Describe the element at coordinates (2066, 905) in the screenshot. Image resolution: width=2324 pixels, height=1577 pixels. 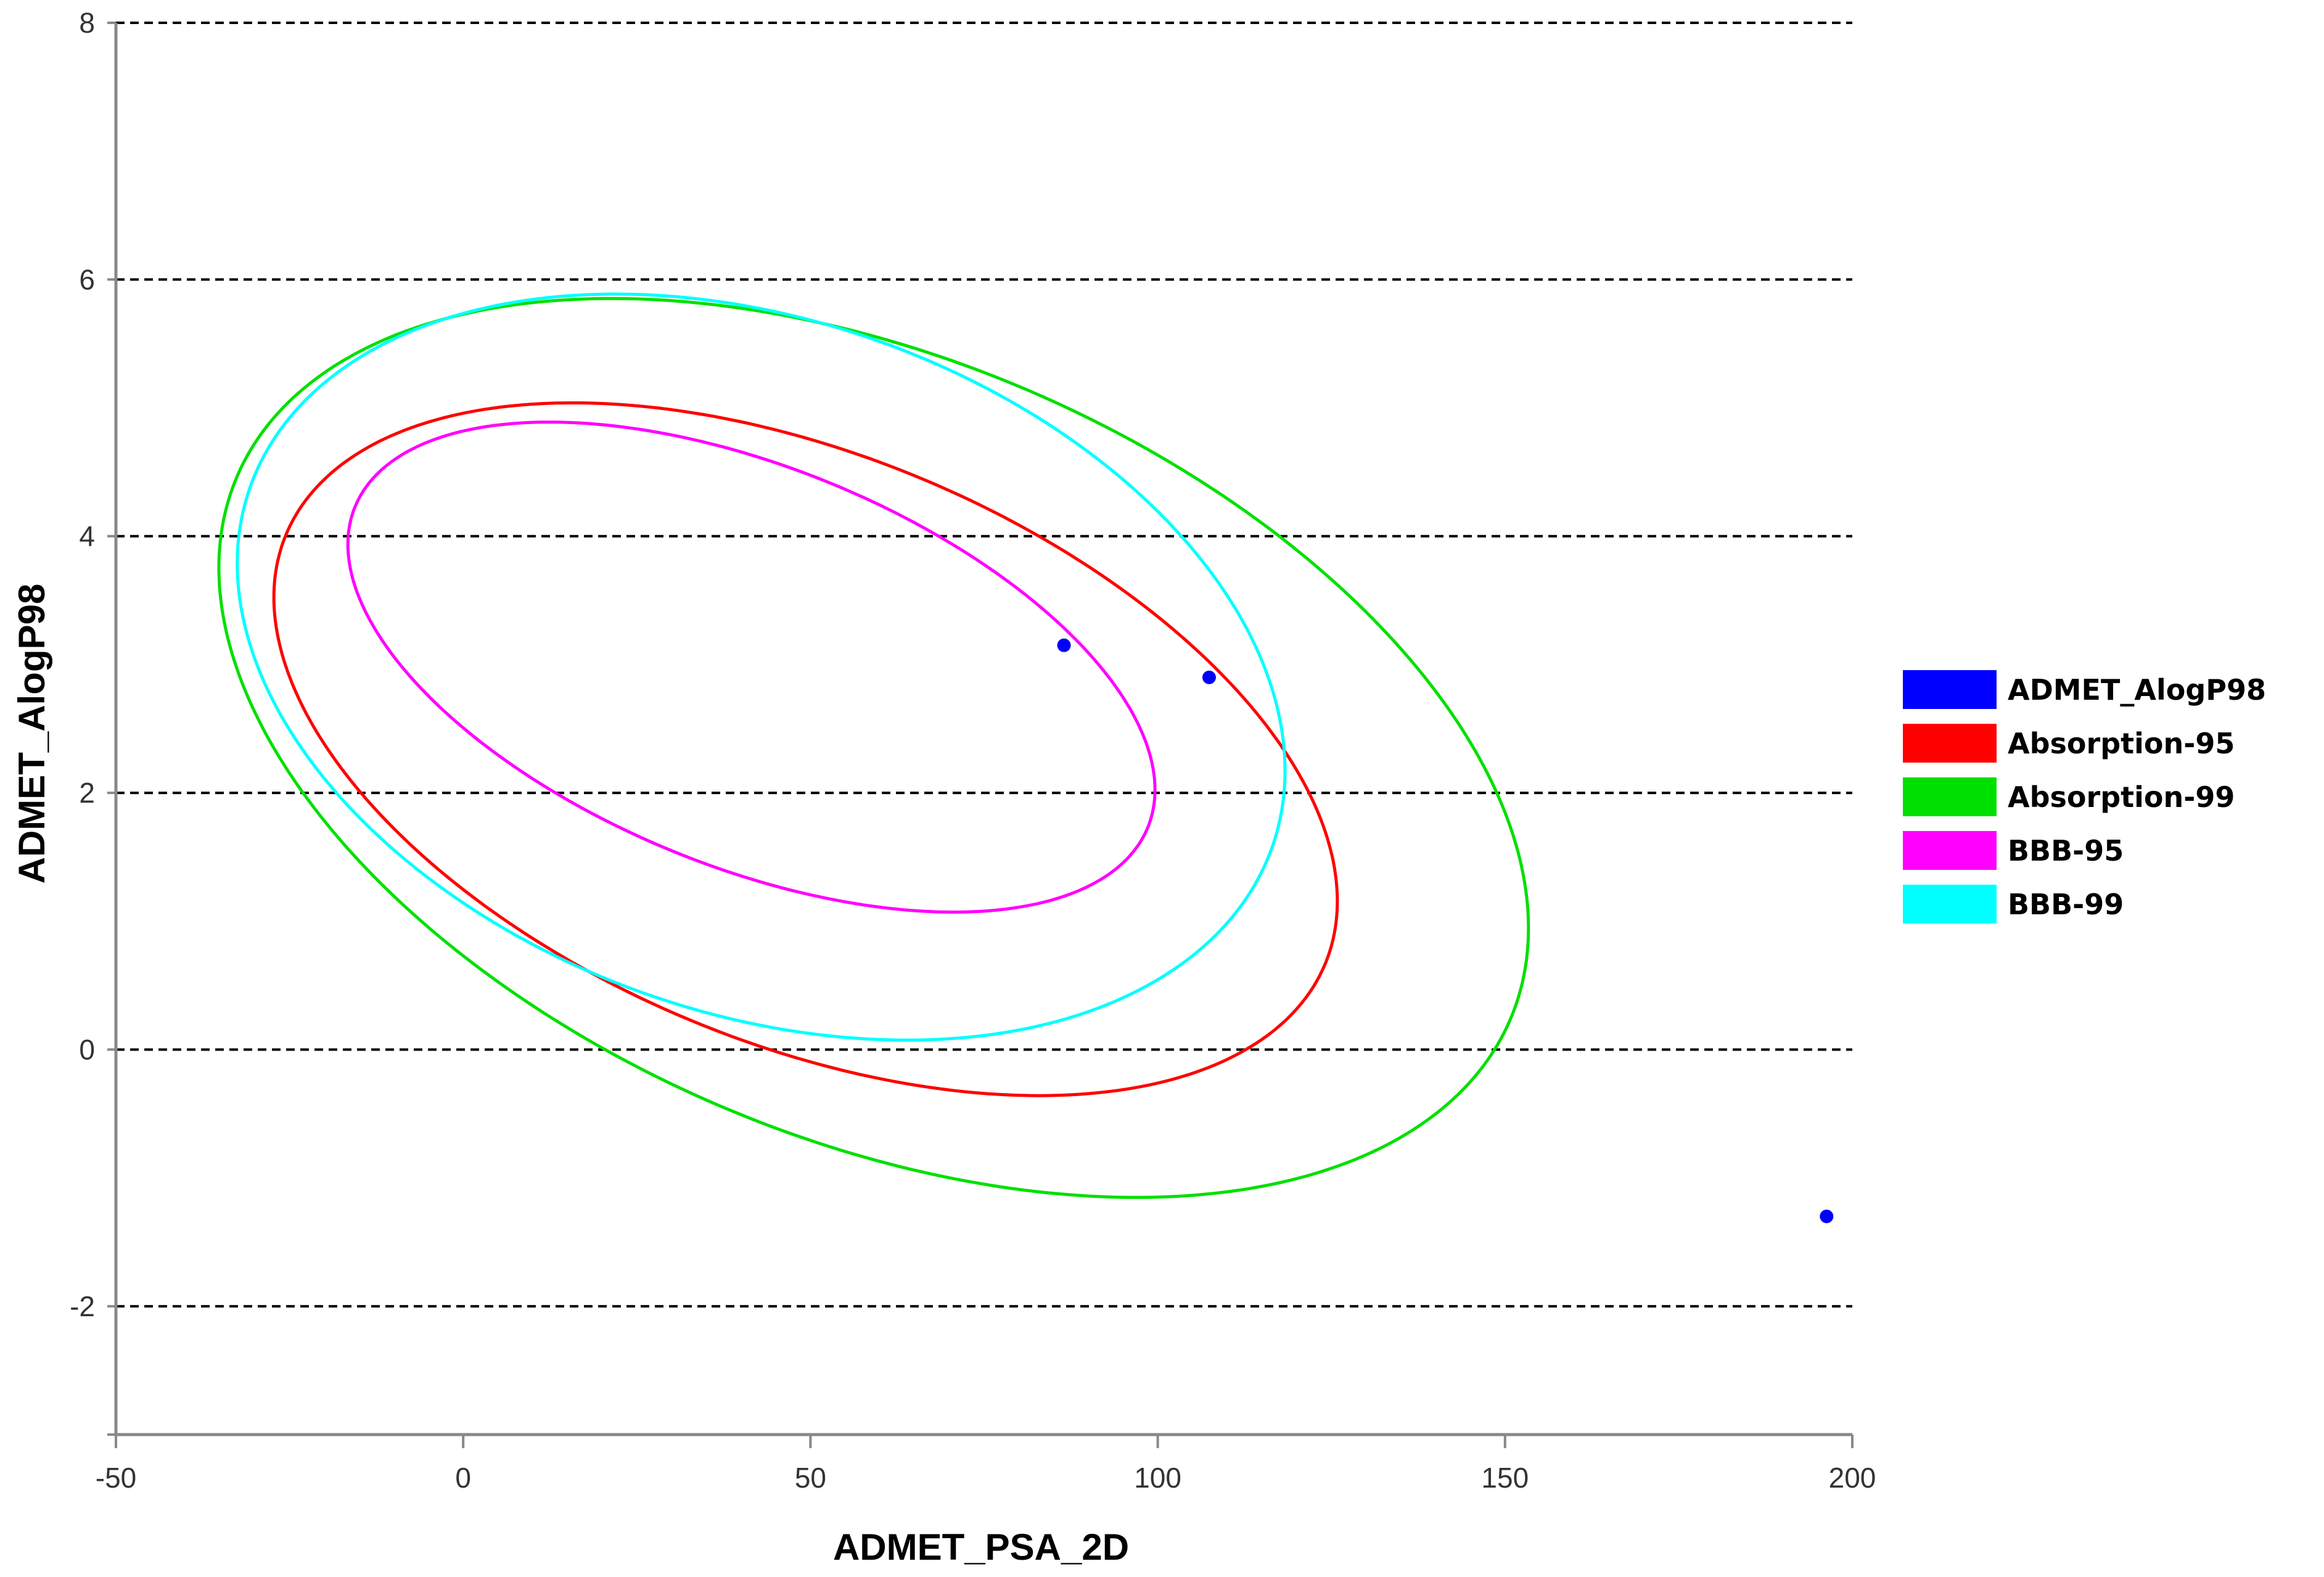
I see `legend-label: BBB-99` at that location.